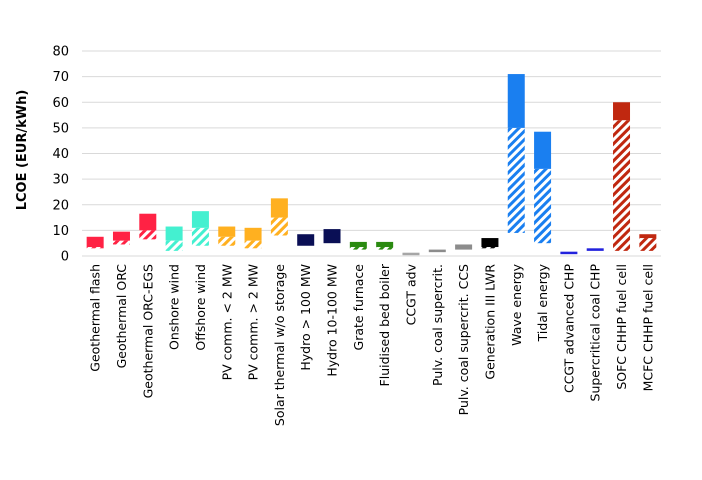 This screenshot has height=480, width=702. Describe the element at coordinates (647, 327) in the screenshot. I see `x-category-label: MCFC CHHP fuel cell` at that location.